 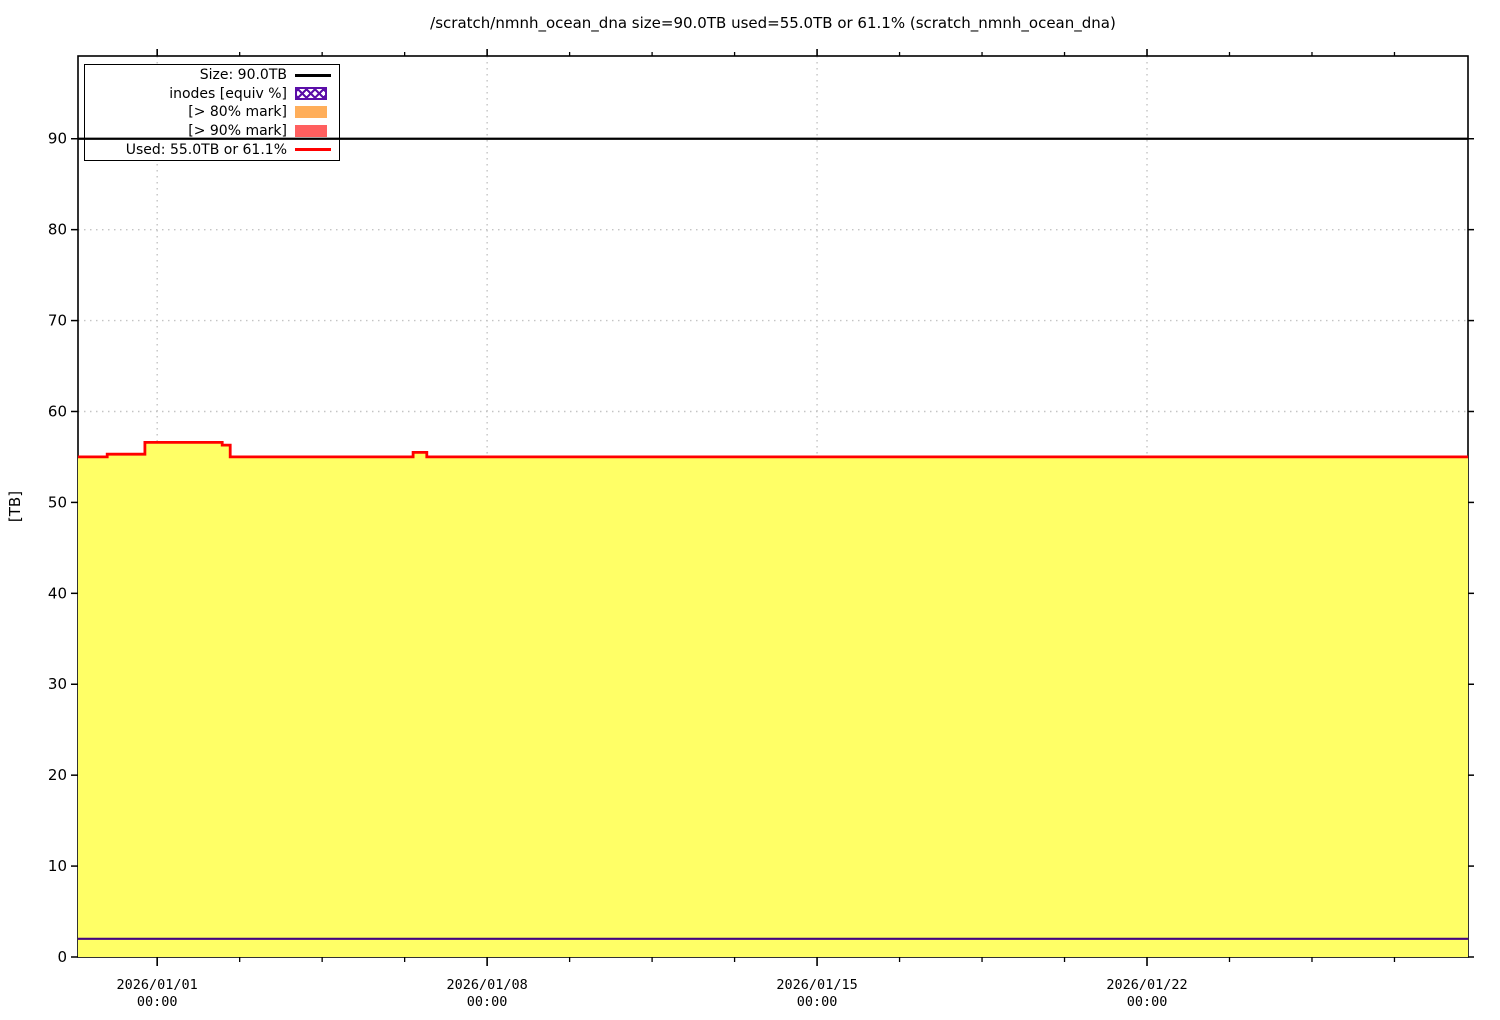 What do you see at coordinates (57, 502) in the screenshot?
I see `svg-text: 50` at bounding box center [57, 502].